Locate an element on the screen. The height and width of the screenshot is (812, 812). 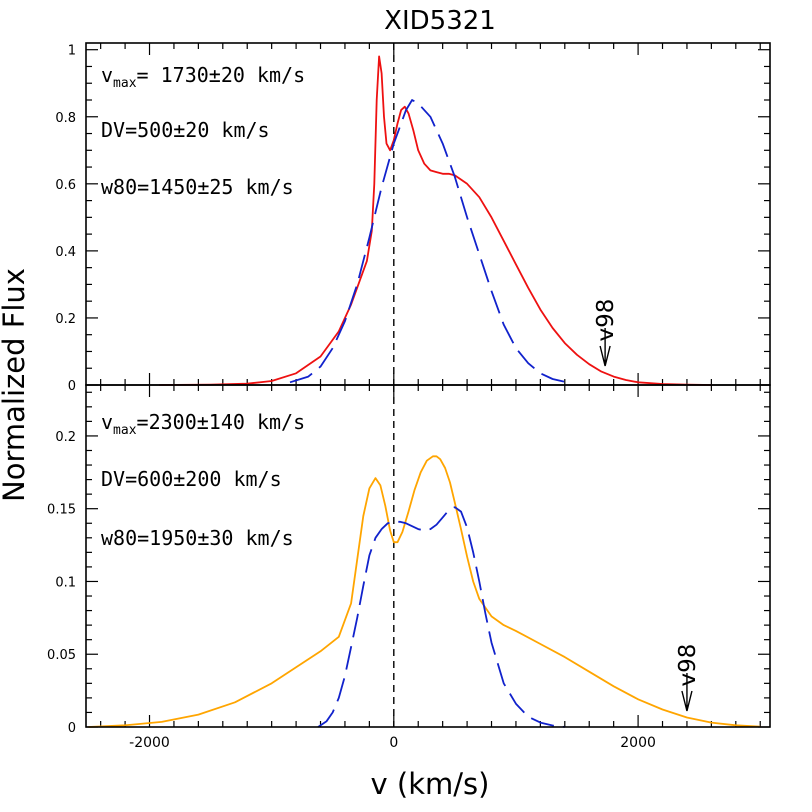
top-v98-label: v98 is located at coordinates (606, 320).